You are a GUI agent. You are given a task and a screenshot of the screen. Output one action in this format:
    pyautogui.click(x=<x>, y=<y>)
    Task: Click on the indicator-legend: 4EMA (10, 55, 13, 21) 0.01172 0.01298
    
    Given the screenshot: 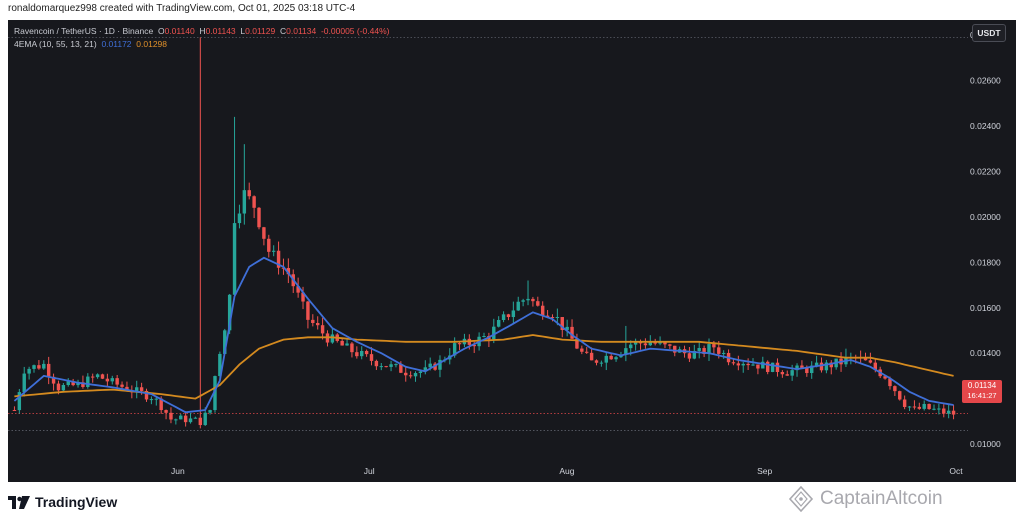 What is the action you would take?
    pyautogui.click(x=90, y=44)
    